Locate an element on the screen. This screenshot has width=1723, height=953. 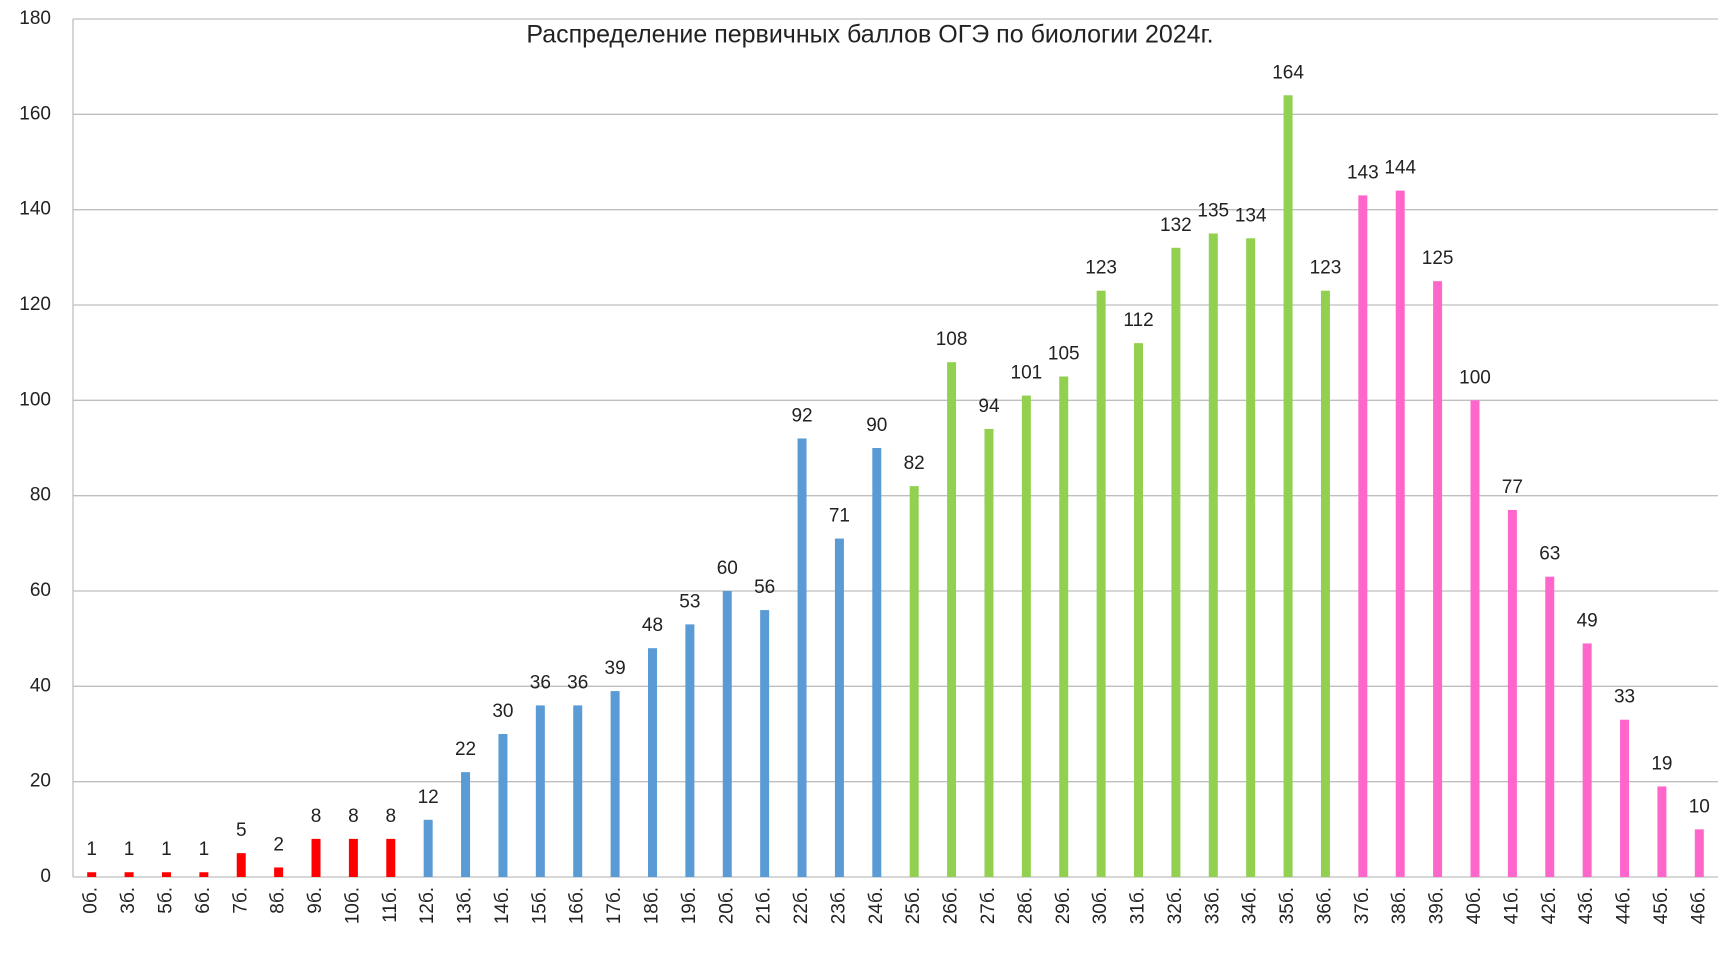
value-label: 82 is located at coordinates (914, 463).